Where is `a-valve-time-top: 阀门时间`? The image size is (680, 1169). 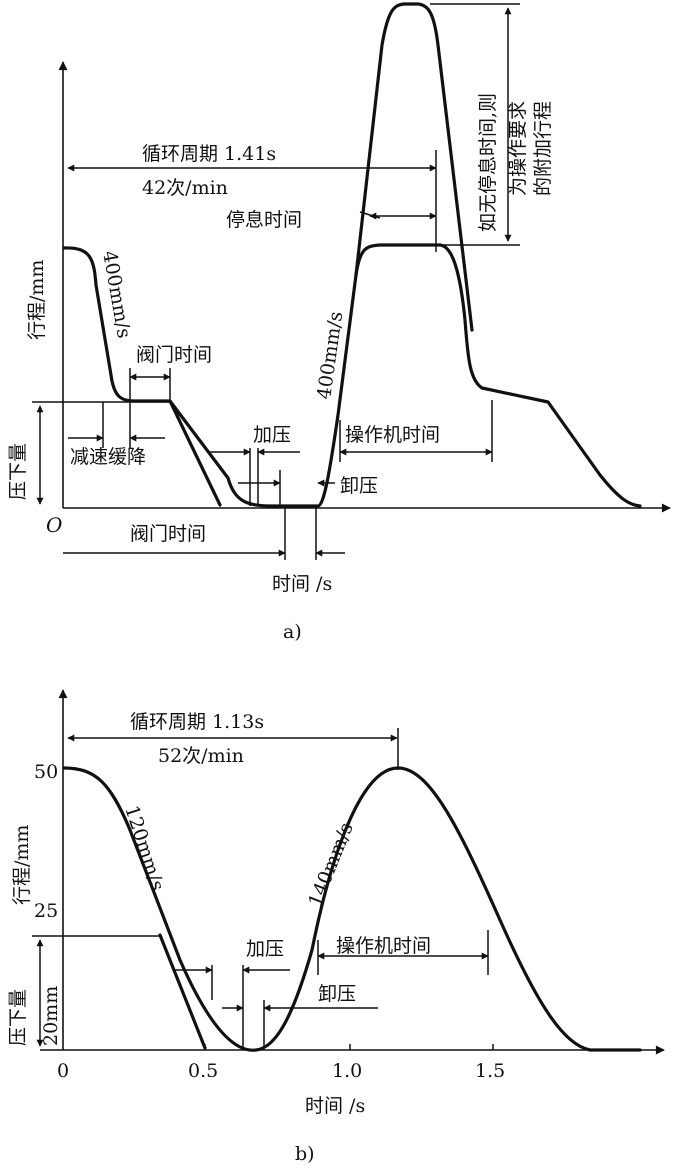
a-valve-time-top: 阀门时间 is located at coordinates (174, 355).